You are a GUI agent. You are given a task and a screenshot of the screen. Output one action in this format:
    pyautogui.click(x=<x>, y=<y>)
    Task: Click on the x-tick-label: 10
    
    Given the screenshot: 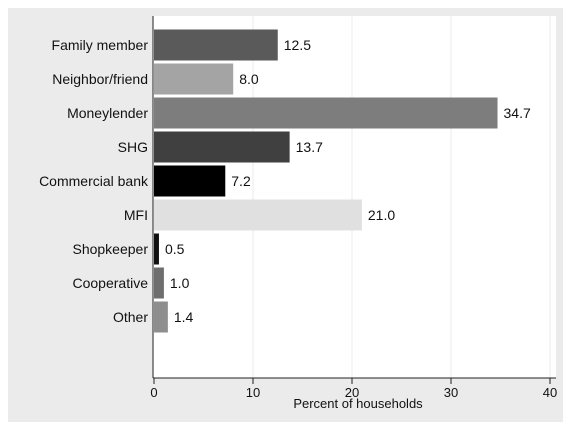 What is the action you would take?
    pyautogui.click(x=253, y=392)
    